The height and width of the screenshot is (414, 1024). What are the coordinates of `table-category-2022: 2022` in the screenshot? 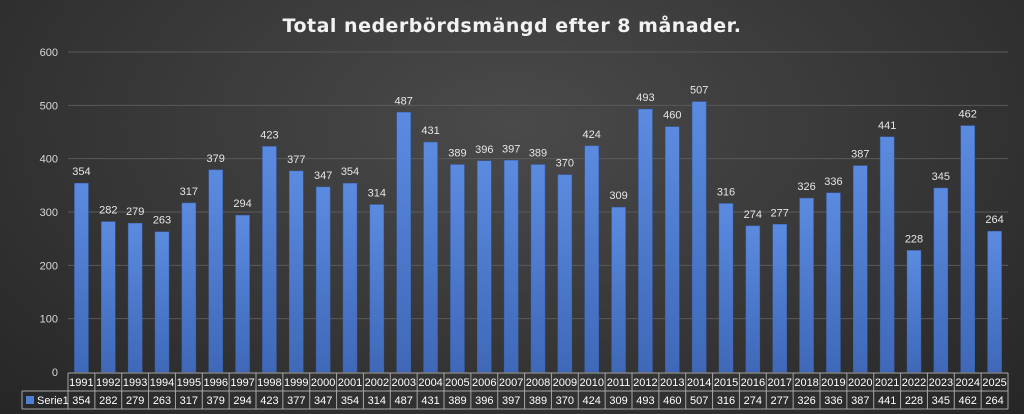 It's located at (914, 383).